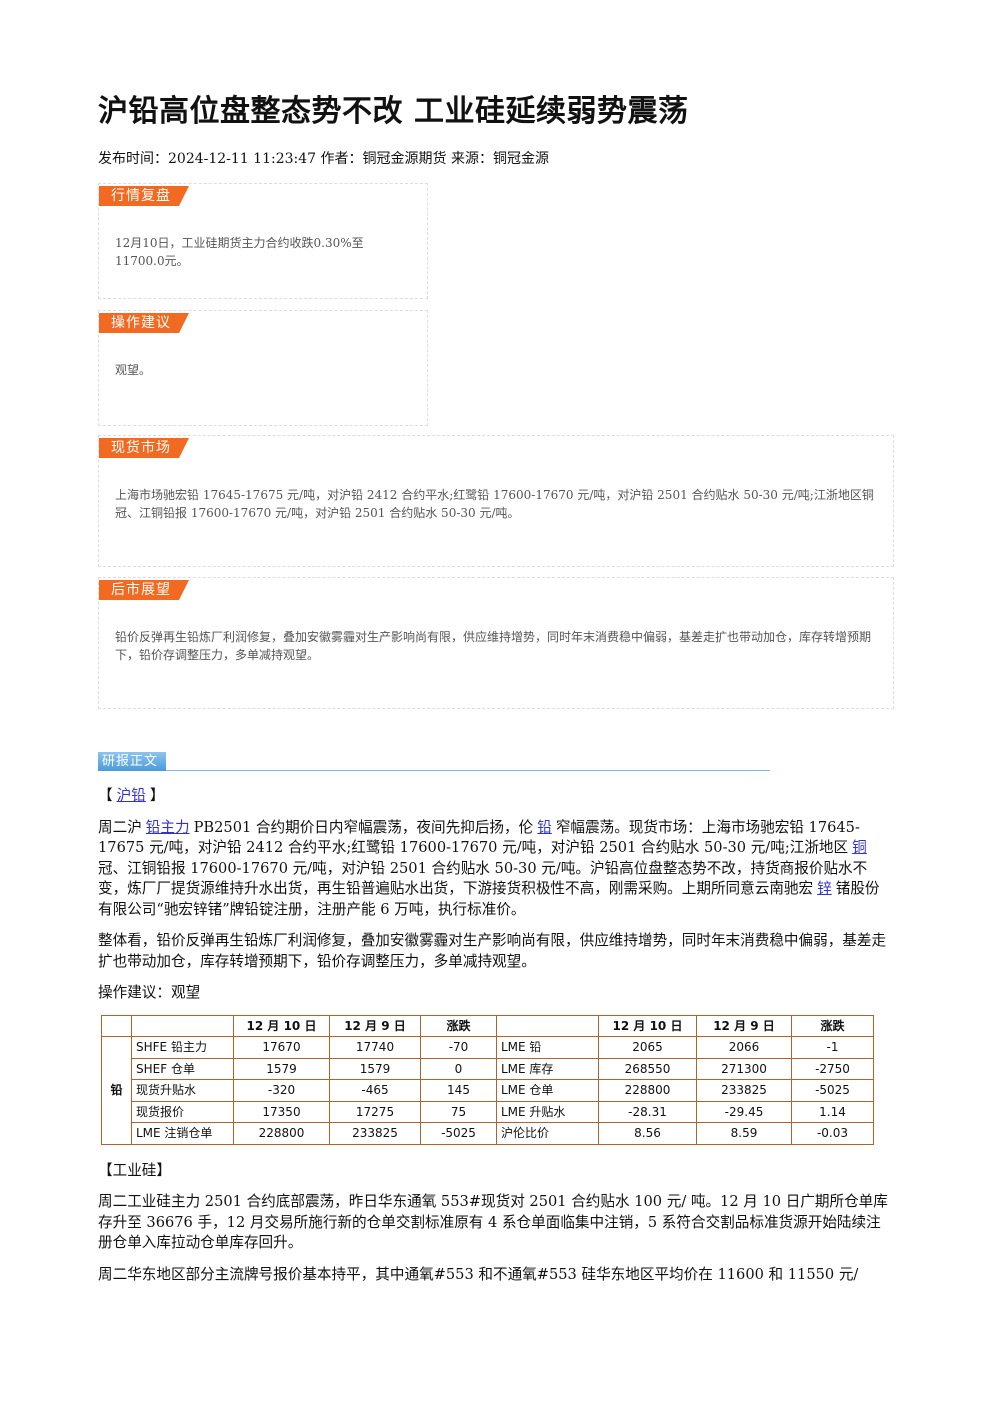 The width and height of the screenshot is (992, 1403). Describe the element at coordinates (434, 760) in the screenshot. I see `section-bar: 研报正文` at that location.